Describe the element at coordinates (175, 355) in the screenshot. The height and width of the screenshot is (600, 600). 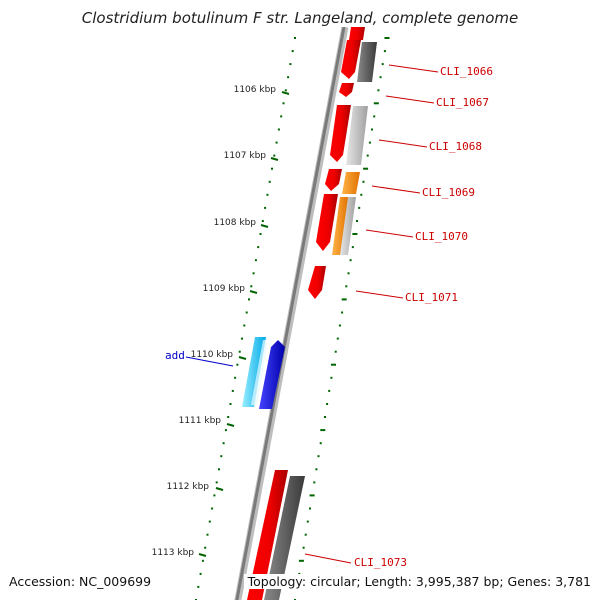
I see `added-gene-label: add` at that location.